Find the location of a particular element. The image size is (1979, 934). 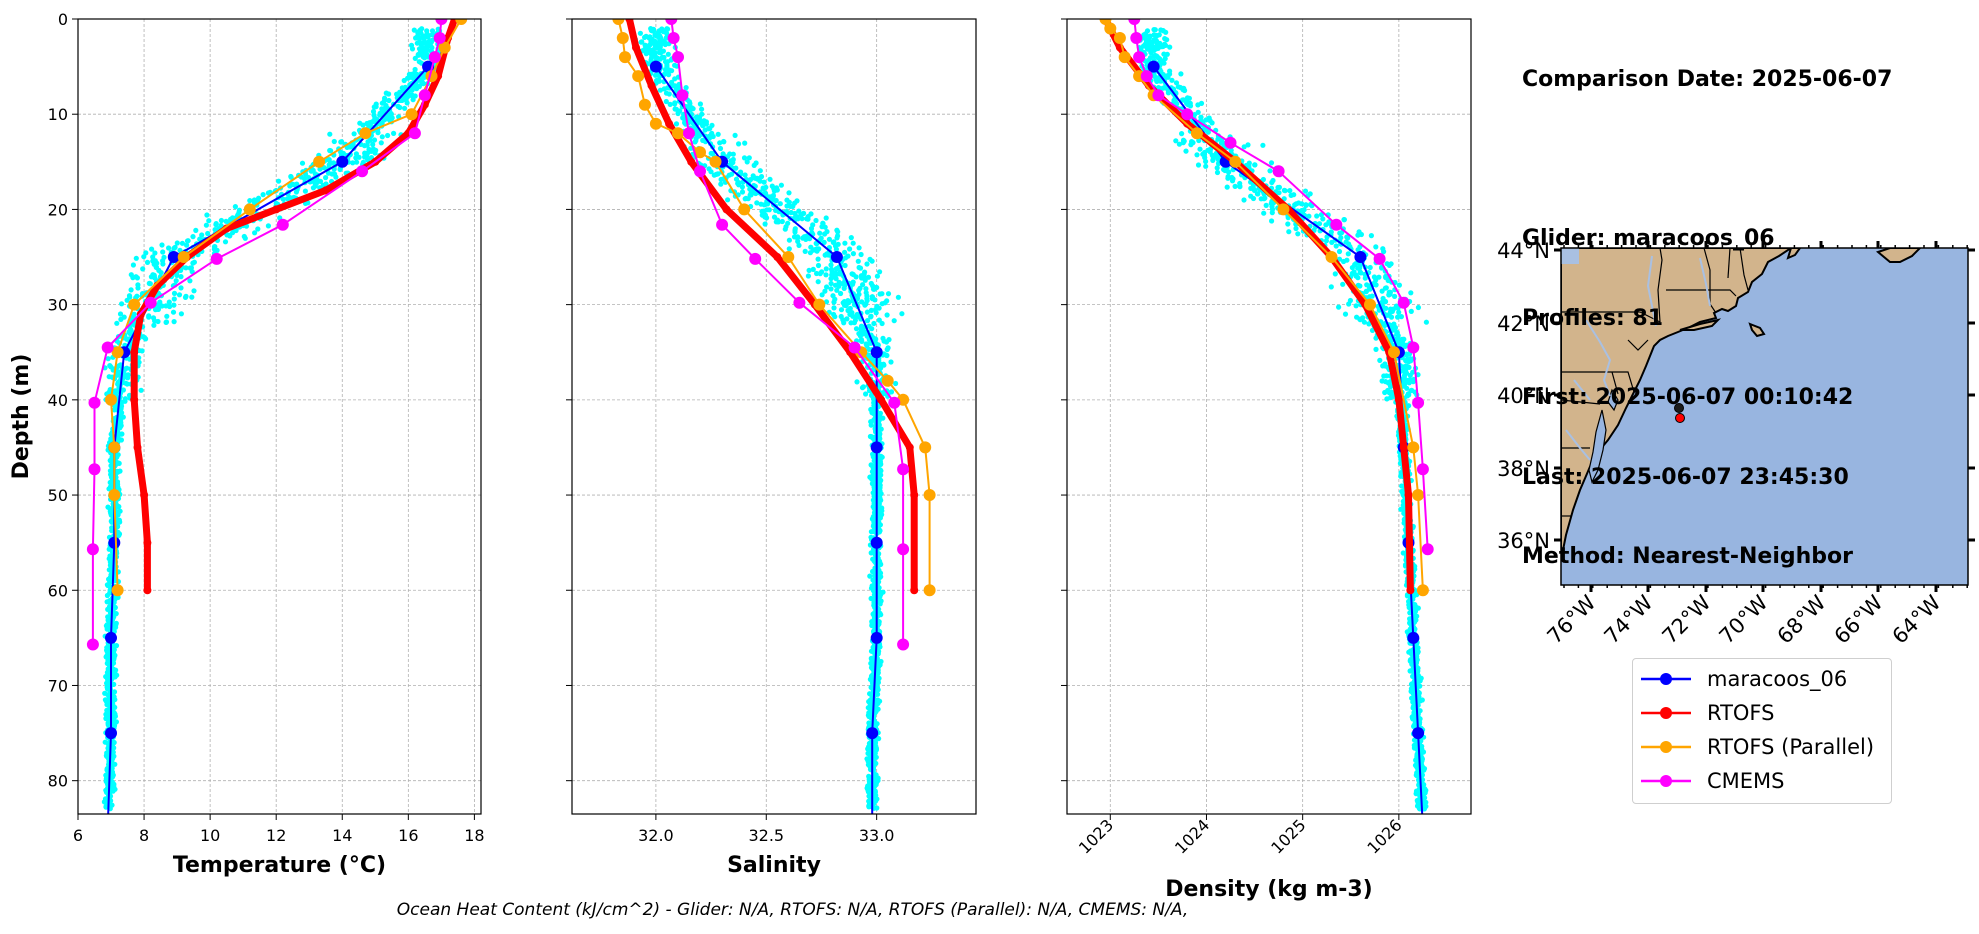

glider-scatter is located at coordinates (1281, 419).